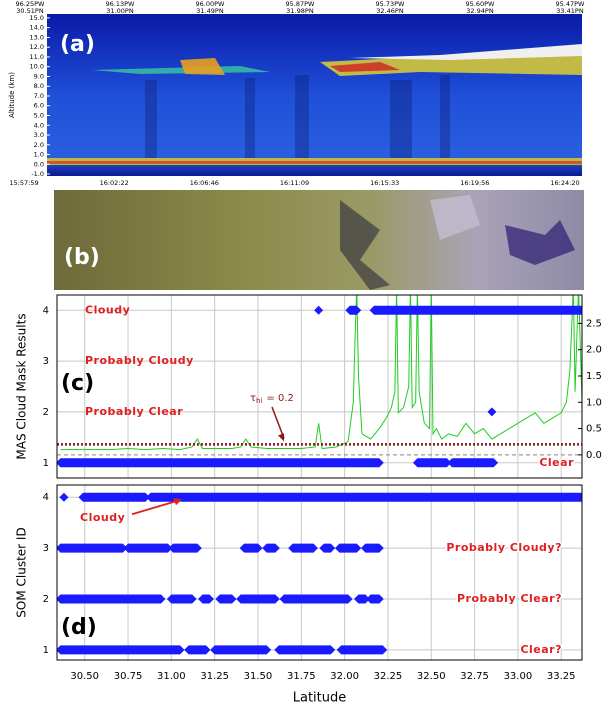  I want to click on y-tick-label: 8.0, so click(39, 86).